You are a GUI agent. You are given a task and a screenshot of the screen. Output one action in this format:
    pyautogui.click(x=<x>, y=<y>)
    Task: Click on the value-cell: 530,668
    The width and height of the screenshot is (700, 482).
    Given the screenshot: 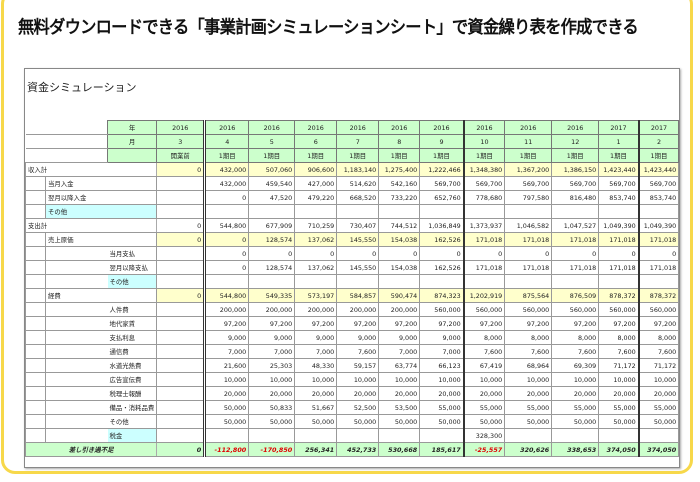 What is the action you would take?
    pyautogui.click(x=399, y=449)
    